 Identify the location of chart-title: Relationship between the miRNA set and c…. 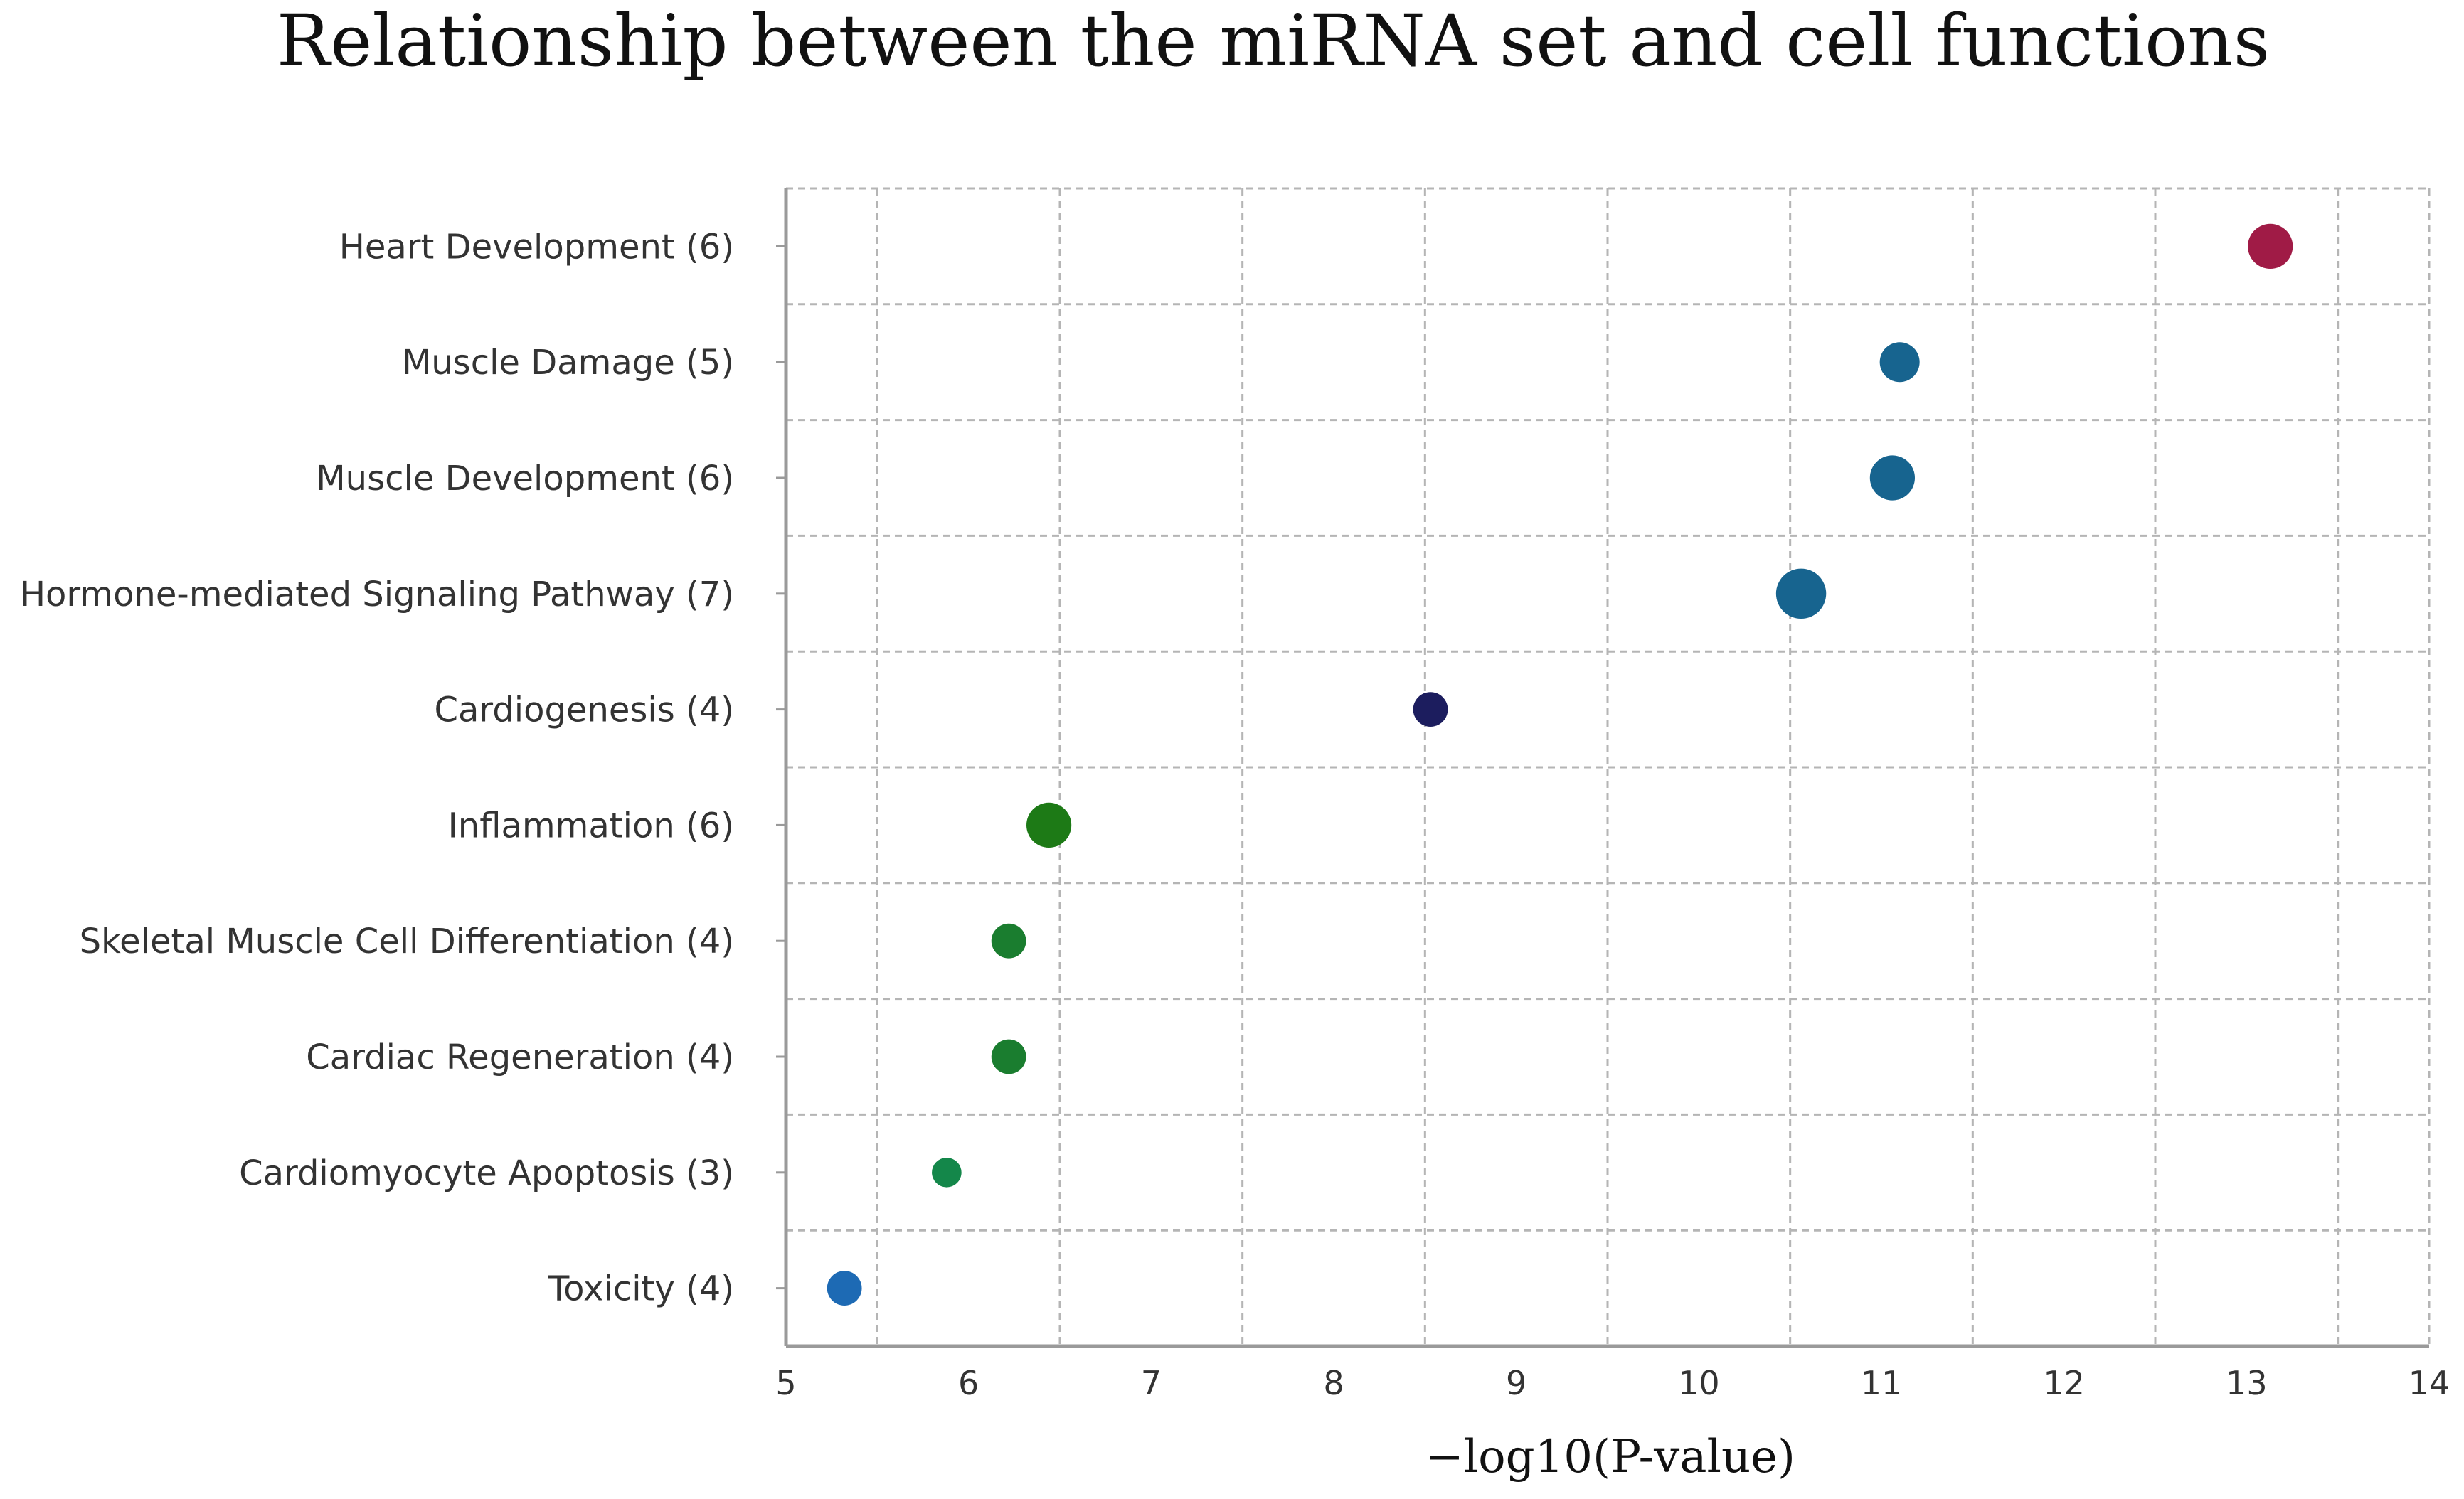
(1273, 41).